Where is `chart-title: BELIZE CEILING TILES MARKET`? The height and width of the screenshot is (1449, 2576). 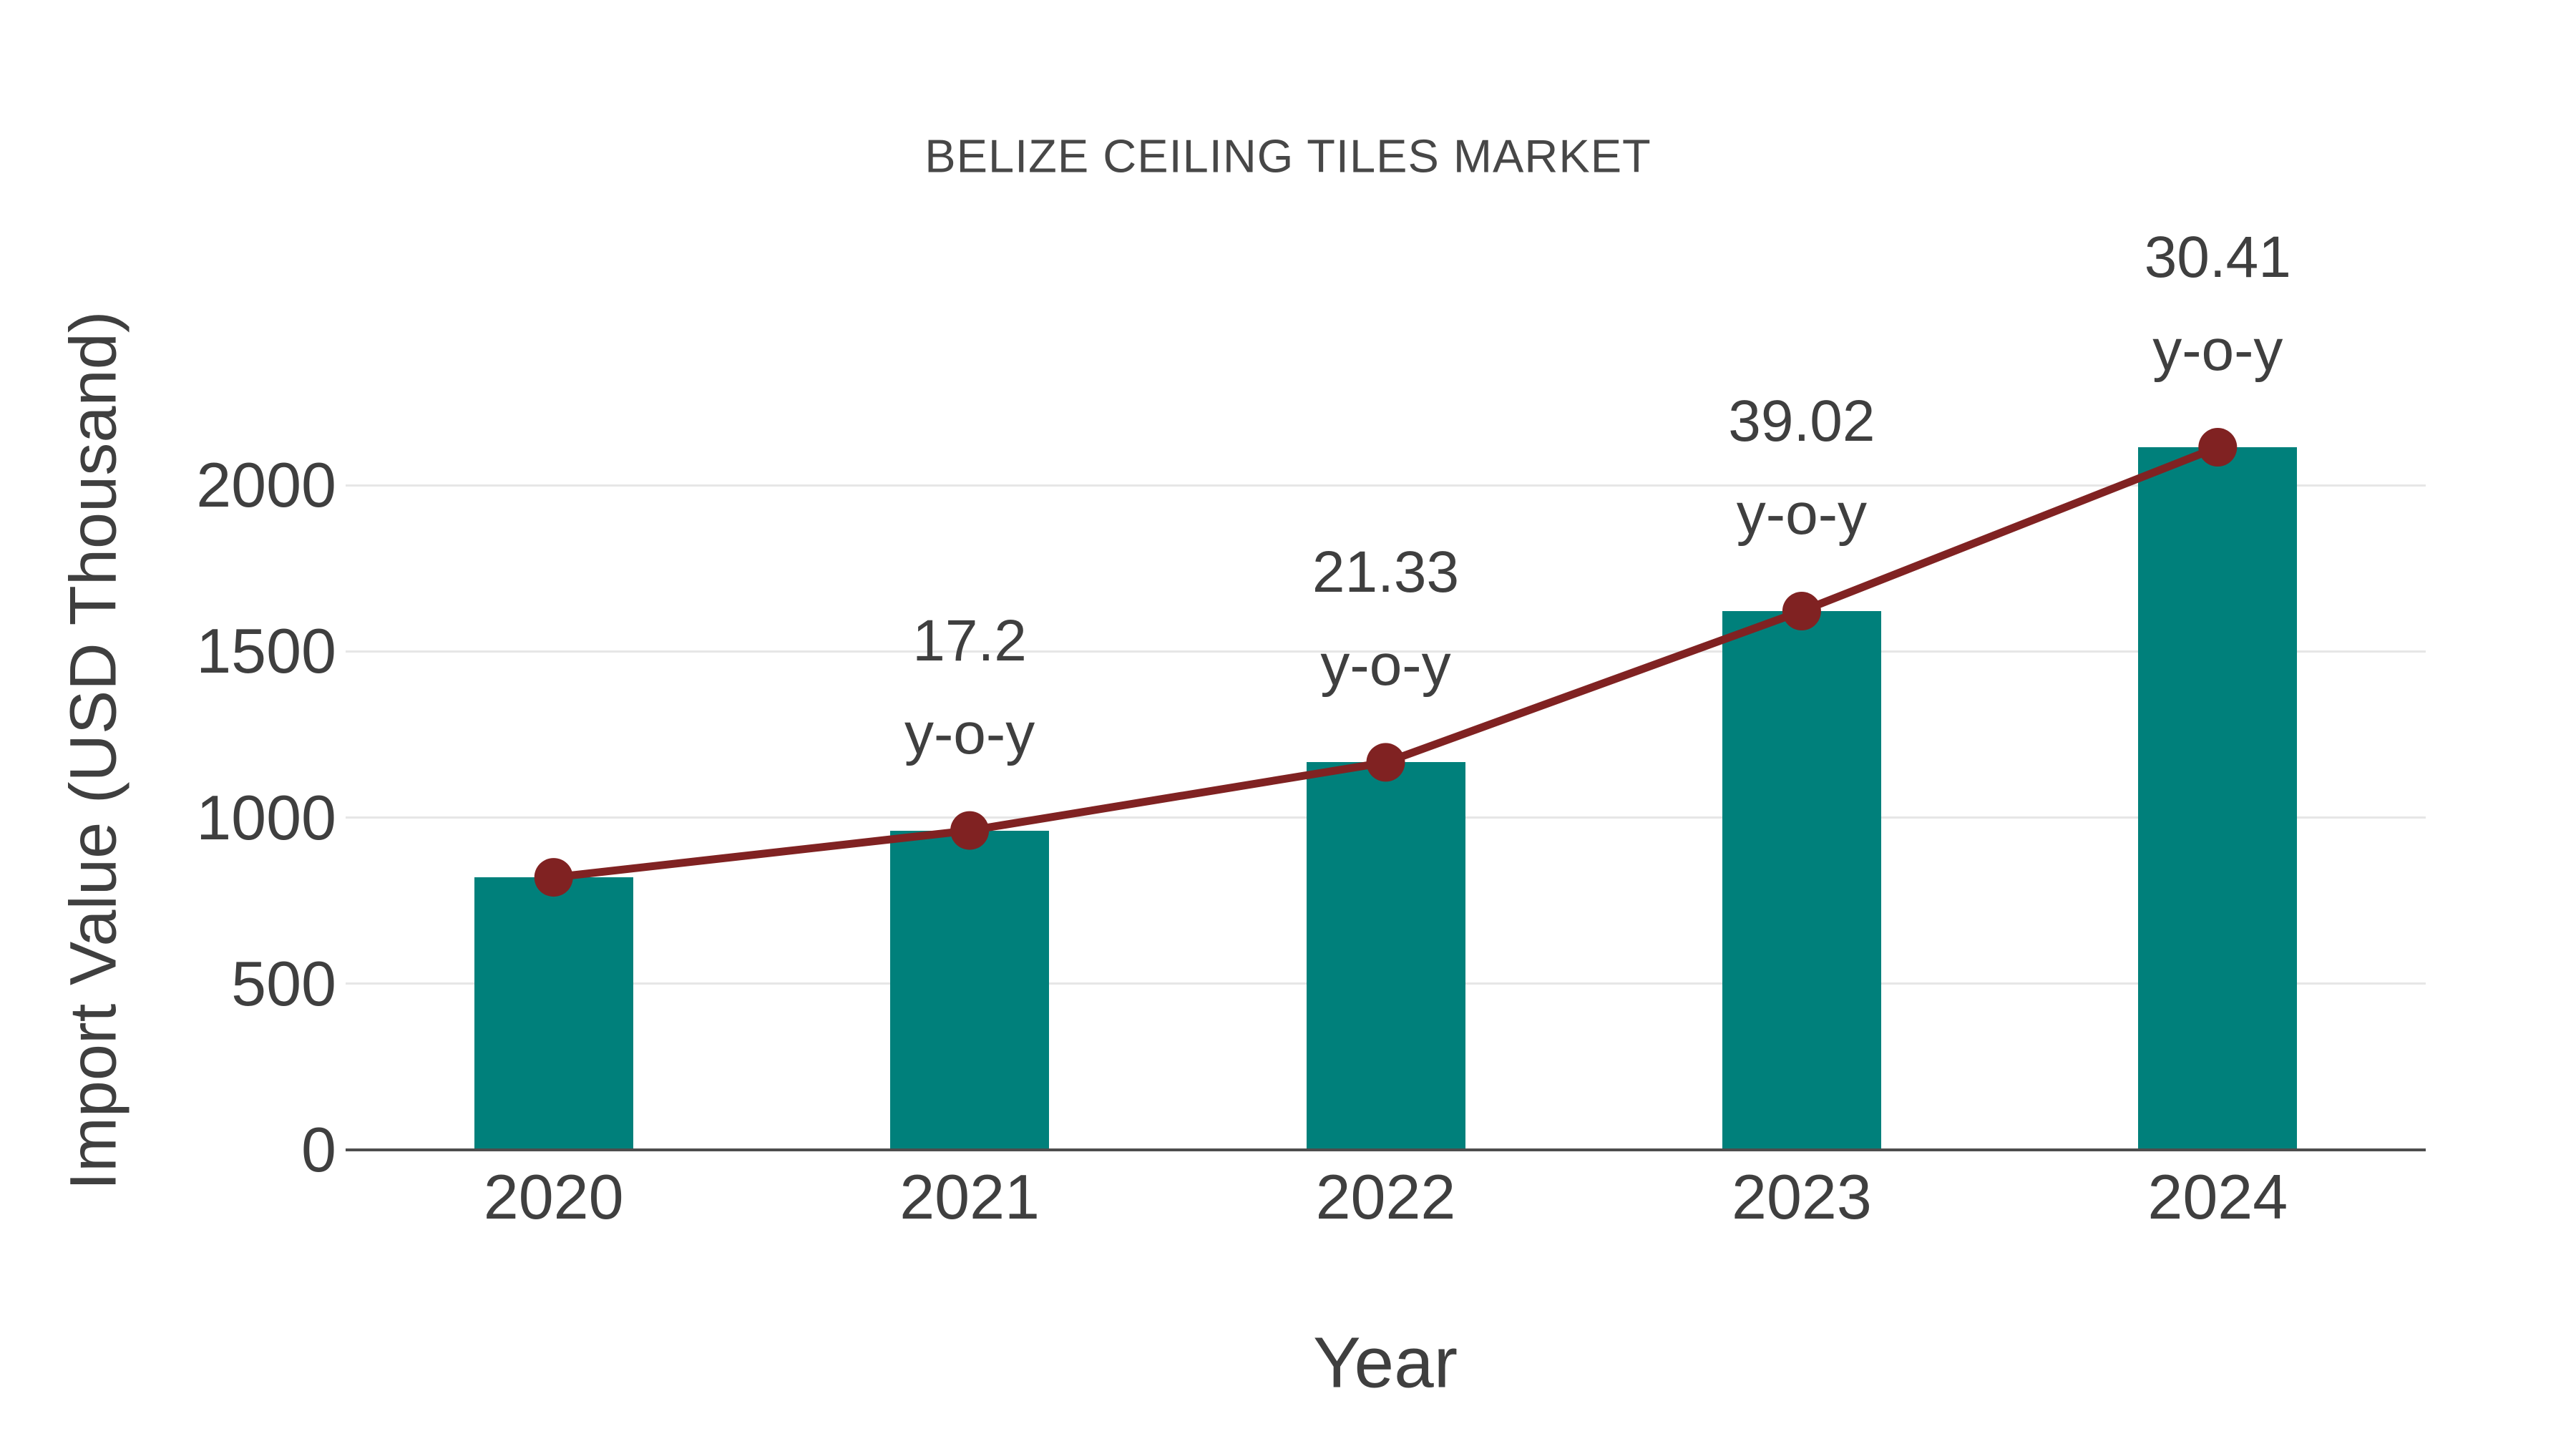
chart-title: BELIZE CEILING TILES MARKET is located at coordinates (1288, 156).